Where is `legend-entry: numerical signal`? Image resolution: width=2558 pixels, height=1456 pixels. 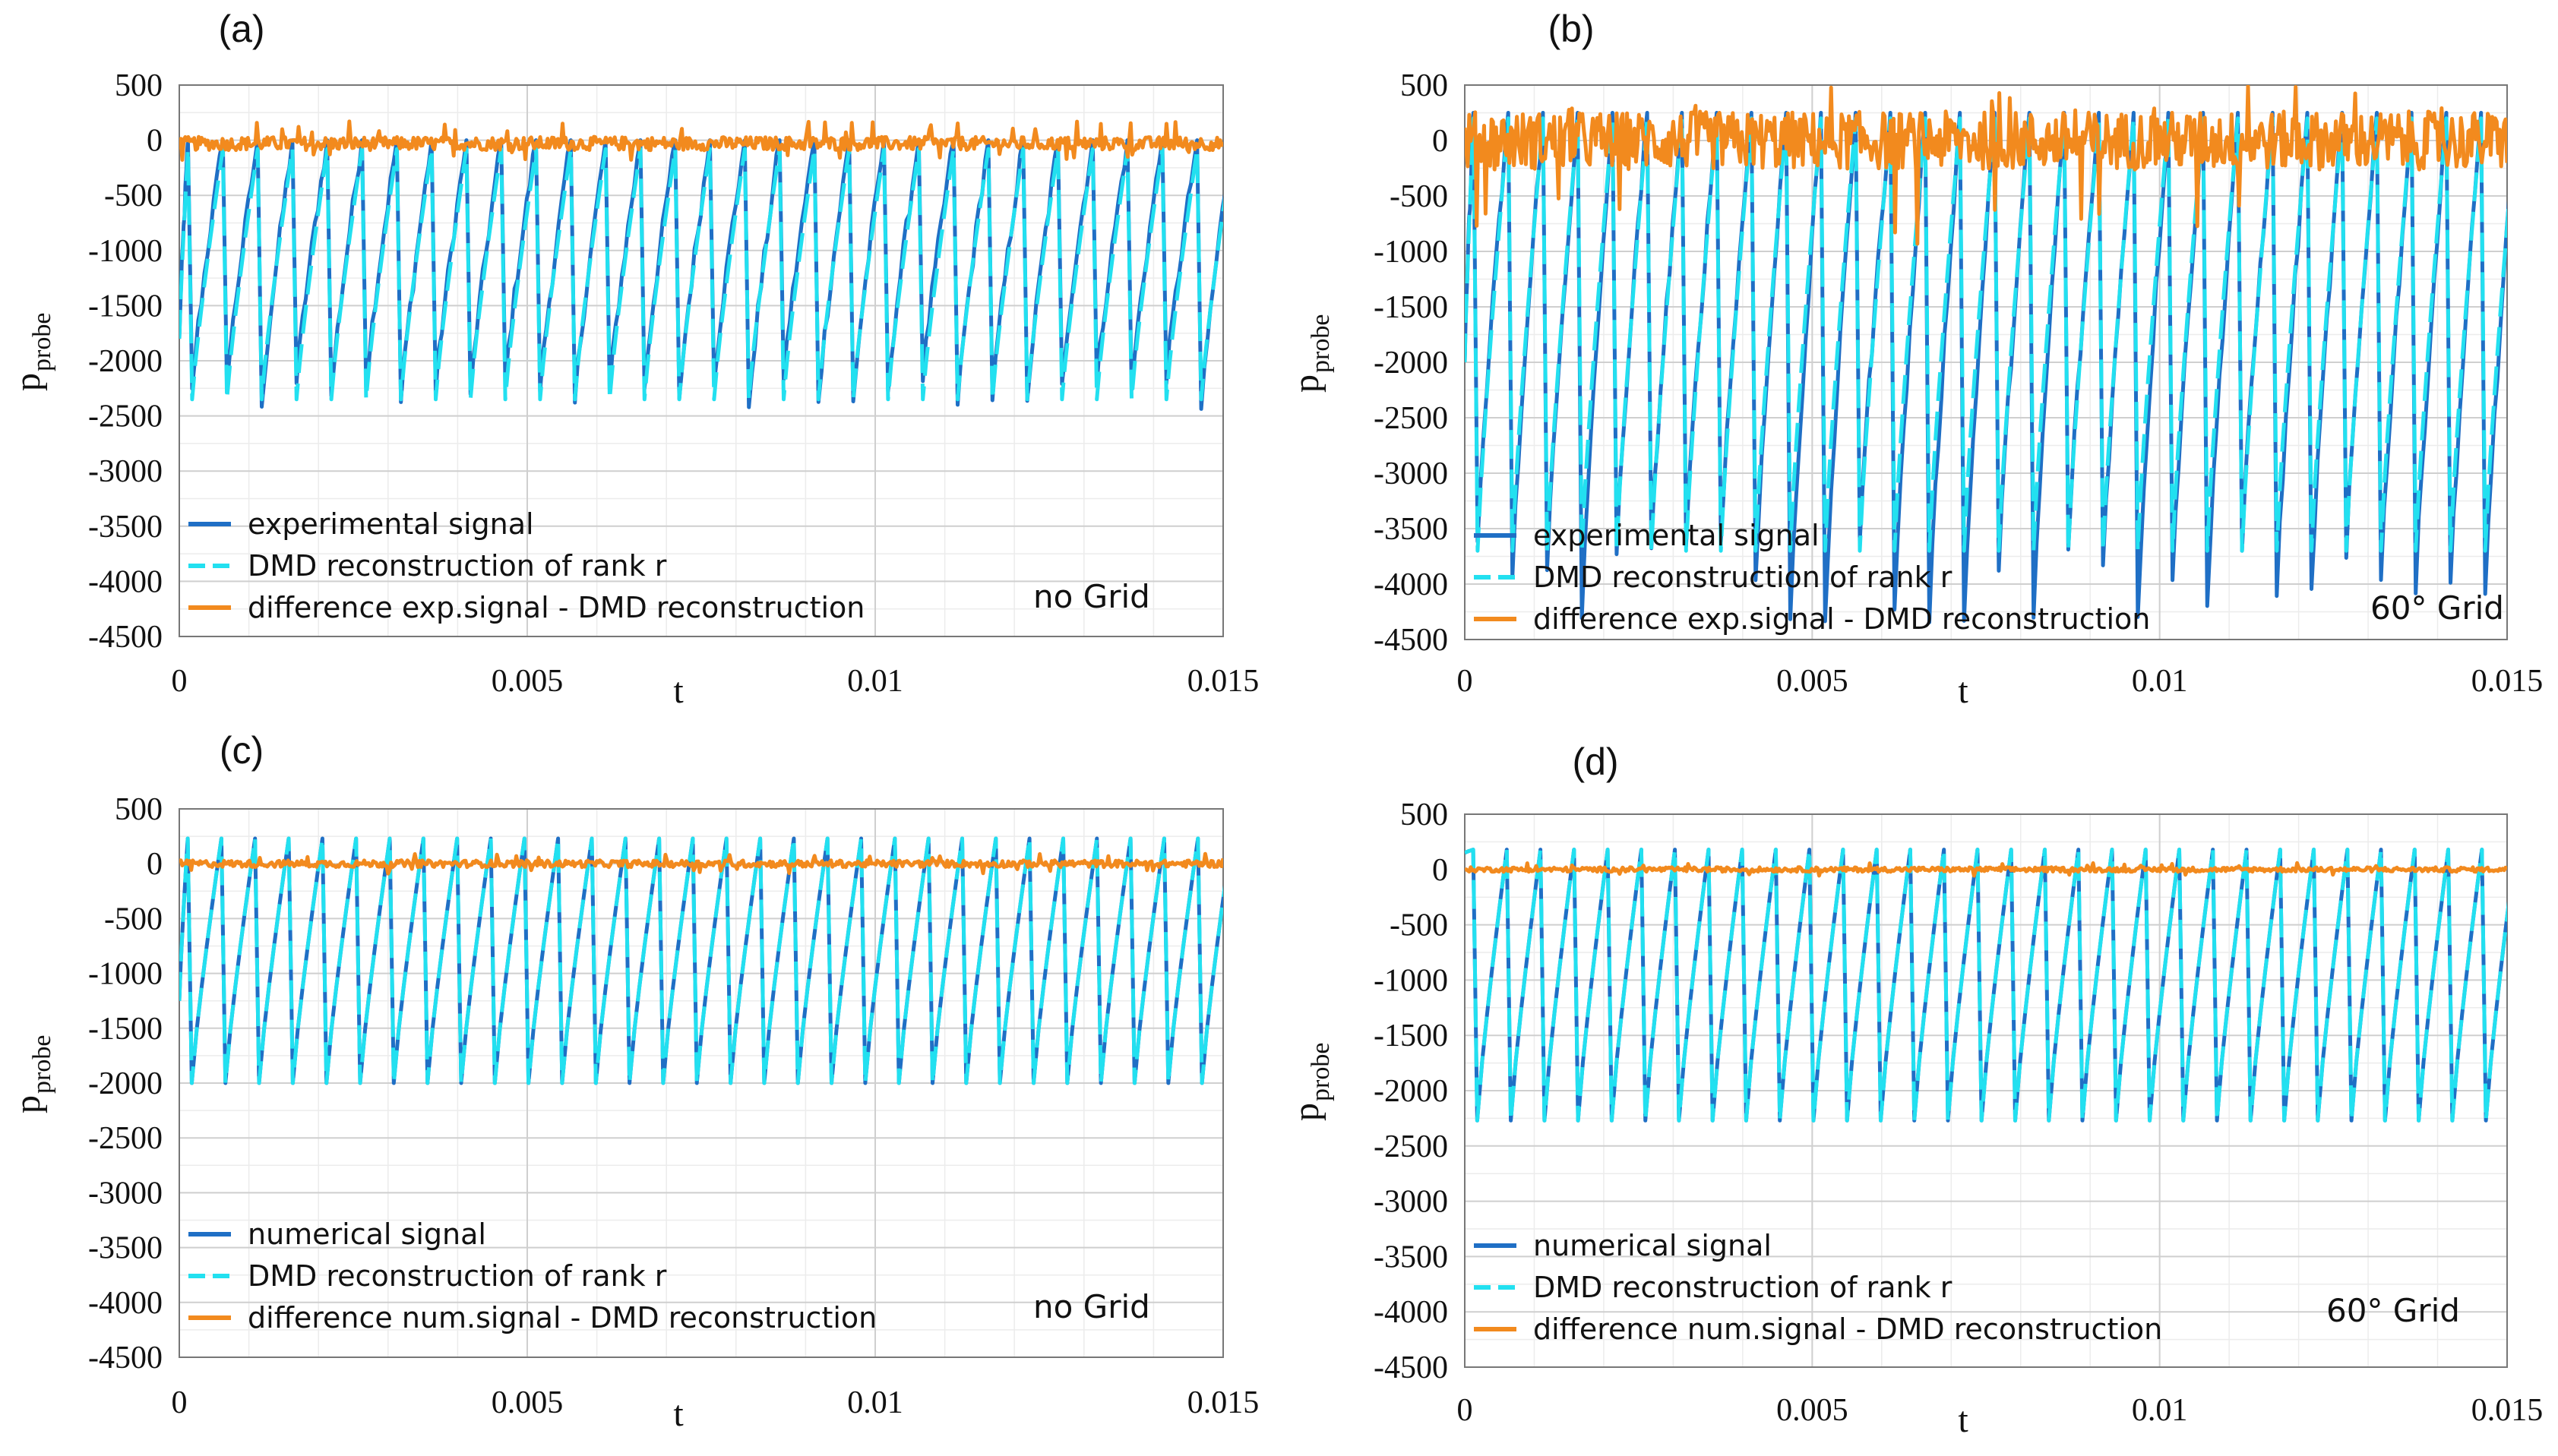 legend-entry: numerical signal is located at coordinates (367, 1234).